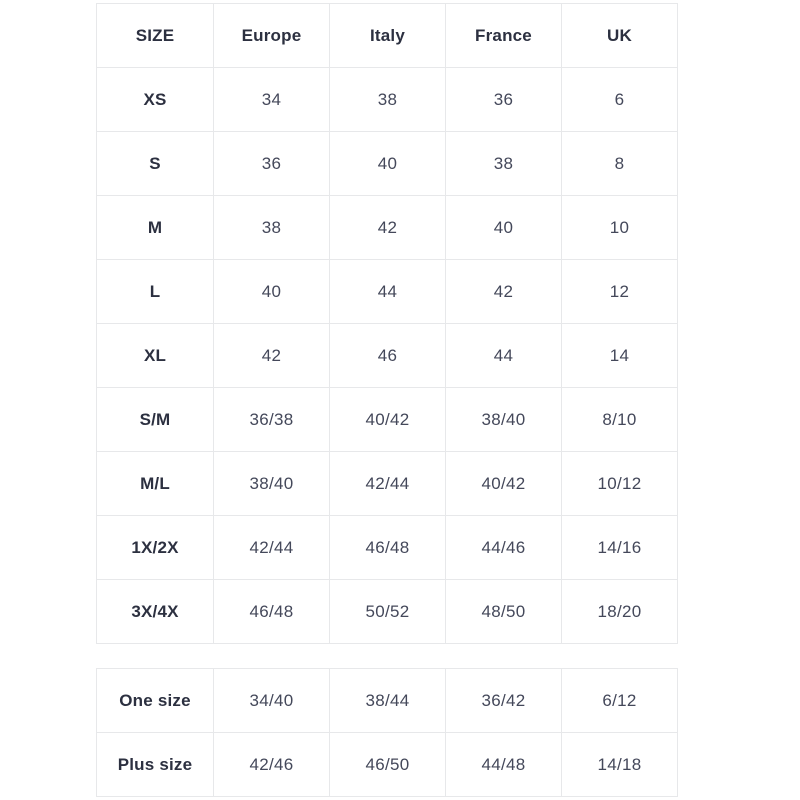 This screenshot has height=800, width=800. I want to click on size-chart-header: SIZE Europe Italy France UK, so click(387, 35).